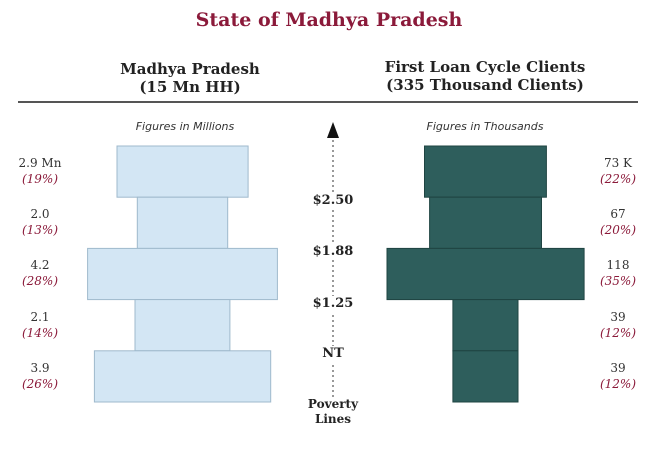  I want to click on right-header-line1: First Loan Cycle Clients, so click(485, 67).